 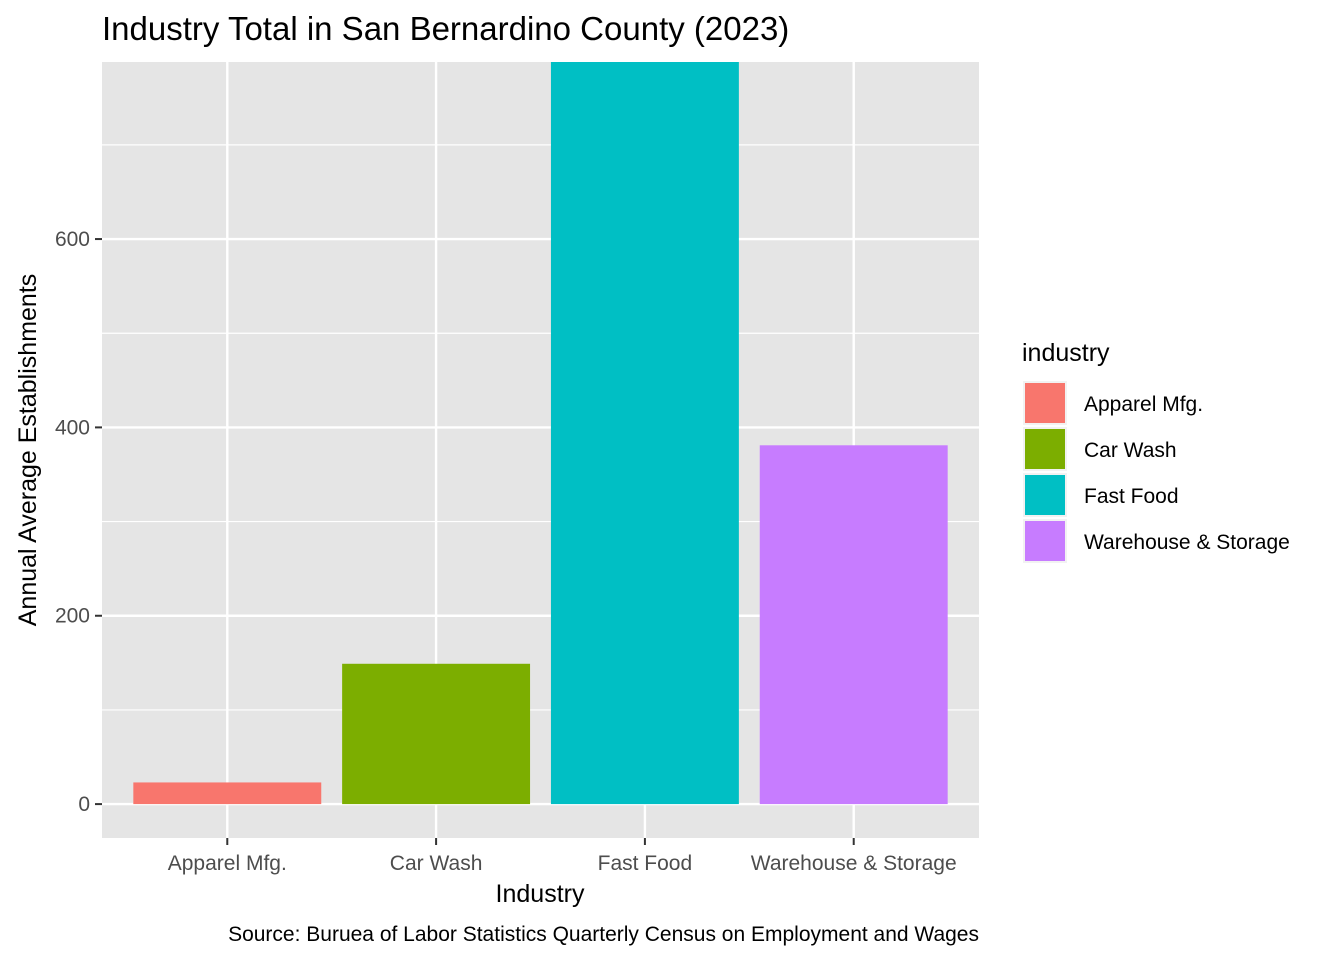 I want to click on y-axis-title: Annual Average Establishments, so click(x=28, y=450).